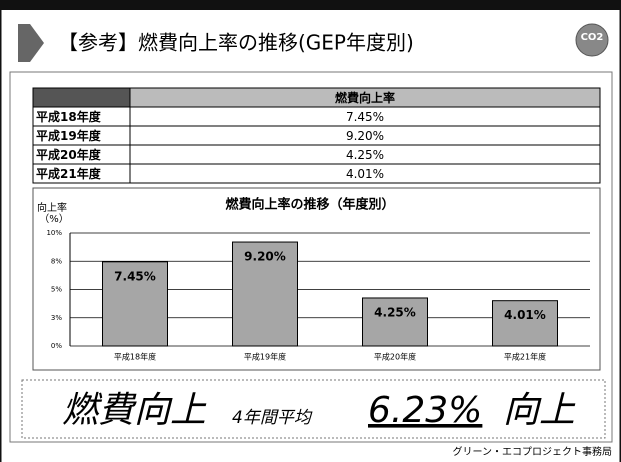  Describe the element at coordinates (395, 312) in the screenshot. I see `data-label: 4.25%` at that location.